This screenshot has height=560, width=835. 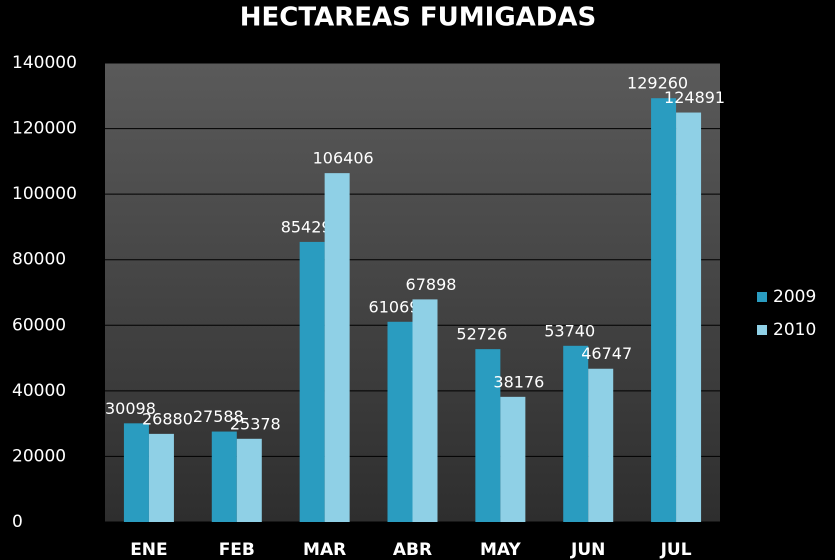 I want to click on x-tick-label: ENE, so click(x=148, y=550).